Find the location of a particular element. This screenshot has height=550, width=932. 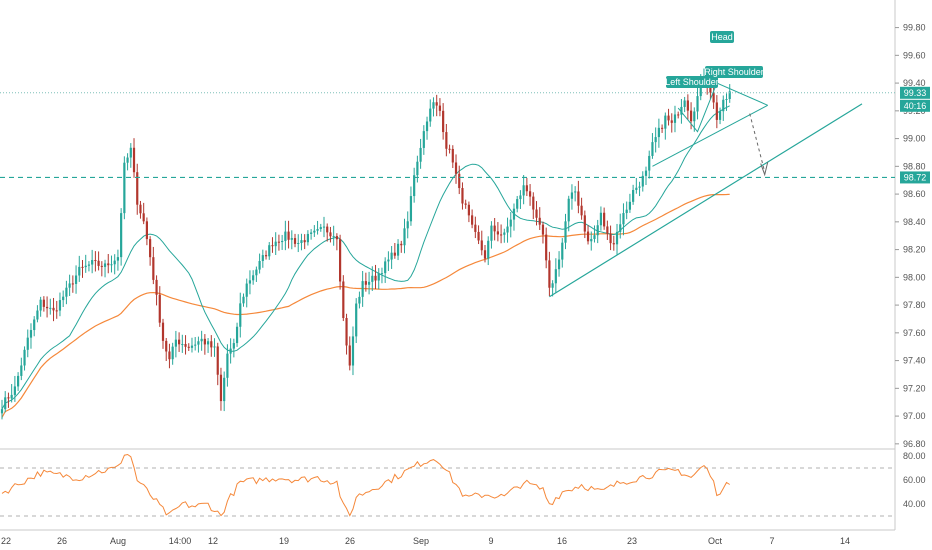

wedge-upper-line is located at coordinates (722, 107).